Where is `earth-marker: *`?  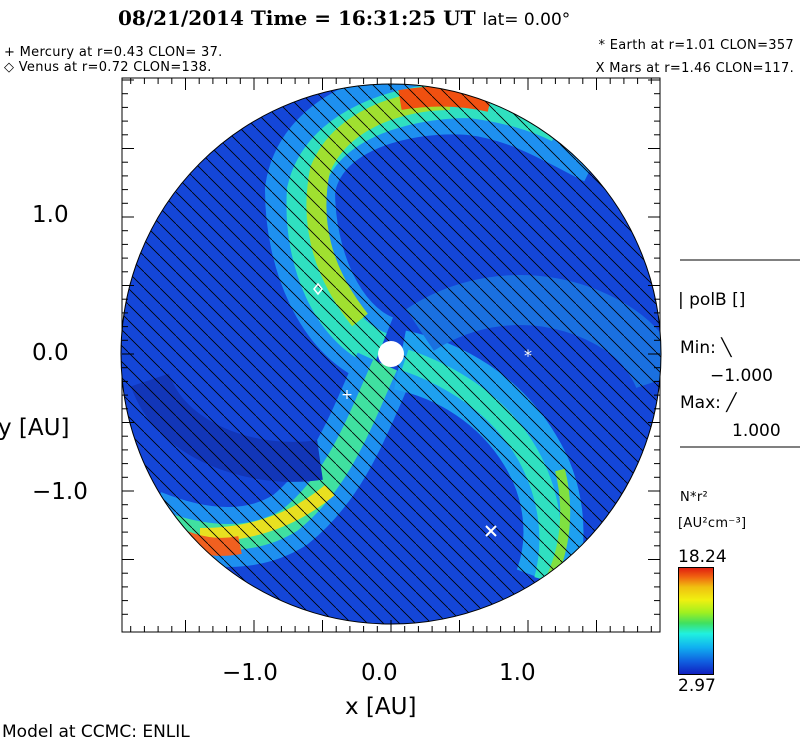 earth-marker: * is located at coordinates (528, 355).